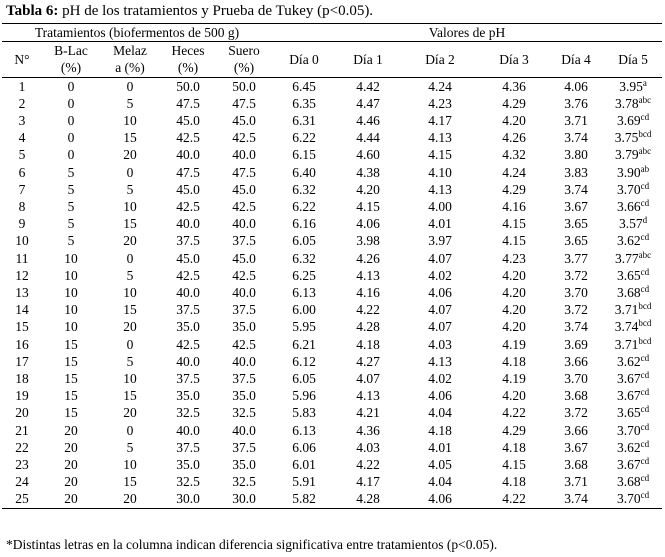 The width and height of the screenshot is (665, 557). What do you see at coordinates (576, 86) in the screenshot?
I see `day4-value: 4.06` at bounding box center [576, 86].